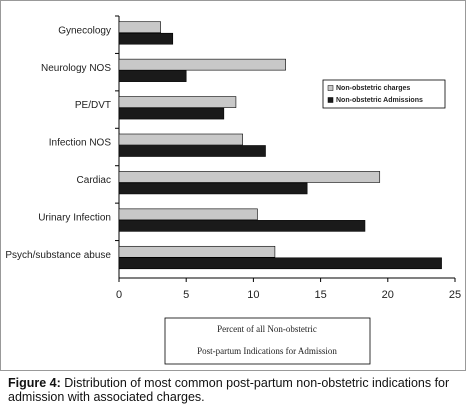 This screenshot has width=467, height=414. Describe the element at coordinates (58, 255) in the screenshot. I see `y-tick-label: Psych/substance abuse` at that location.